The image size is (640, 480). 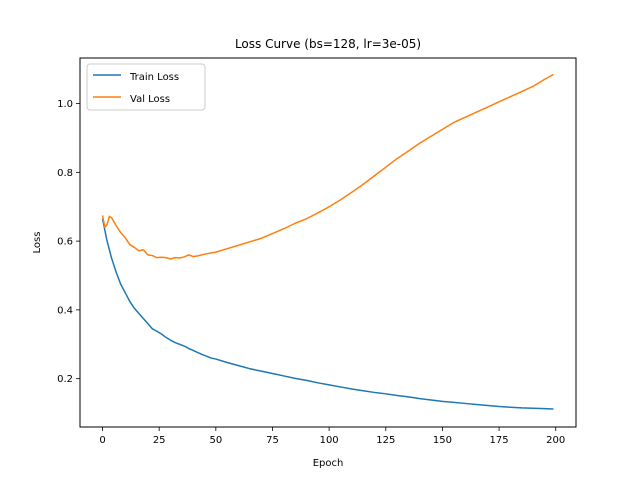 What do you see at coordinates (159, 440) in the screenshot?
I see `x-tick-label: 25` at bounding box center [159, 440].